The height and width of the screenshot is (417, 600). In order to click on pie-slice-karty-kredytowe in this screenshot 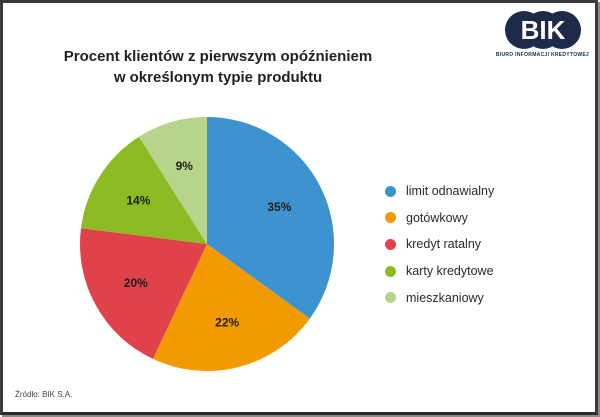, I will do `click(144, 190)`.